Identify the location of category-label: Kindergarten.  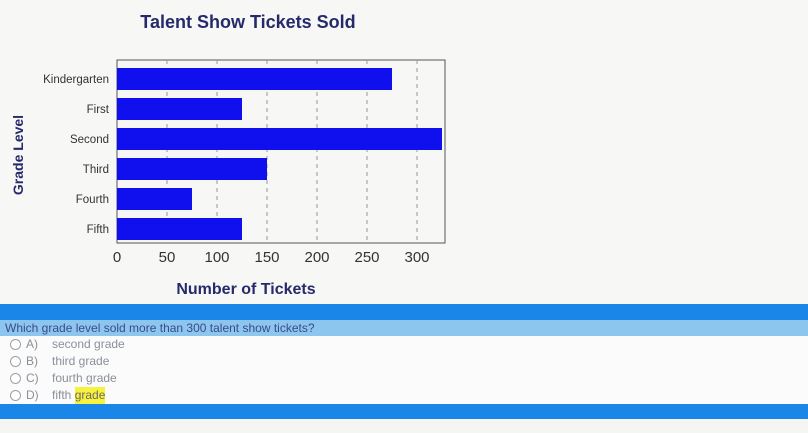
(76, 80).